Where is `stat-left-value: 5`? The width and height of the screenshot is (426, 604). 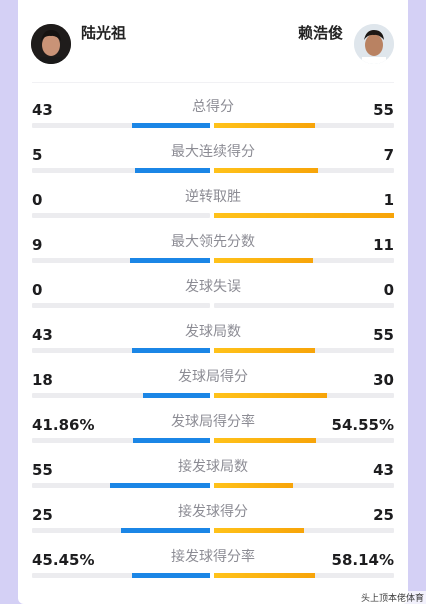 stat-left-value: 5 is located at coordinates (37, 155).